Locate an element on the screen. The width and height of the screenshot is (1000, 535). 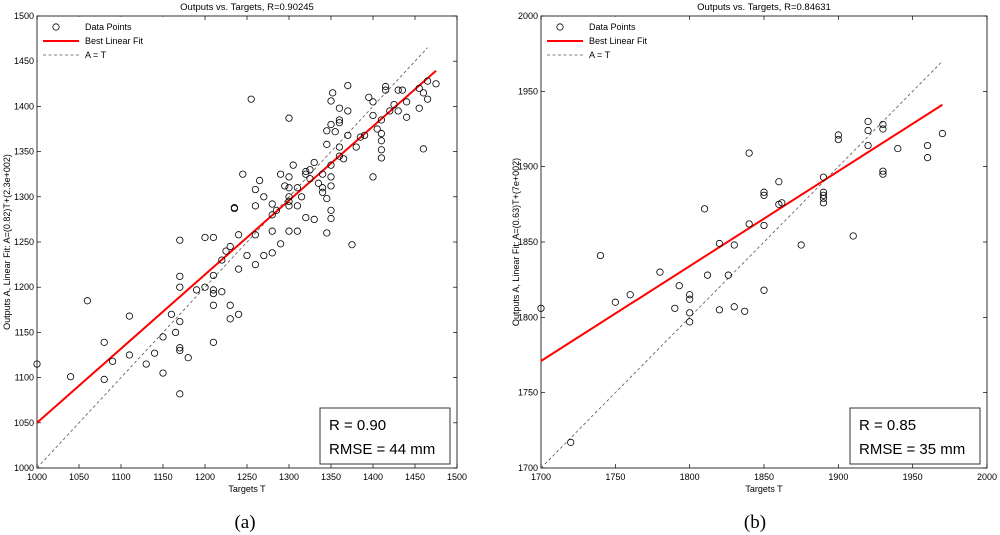
x-tick-label: 1100 is located at coordinates (120, 477).